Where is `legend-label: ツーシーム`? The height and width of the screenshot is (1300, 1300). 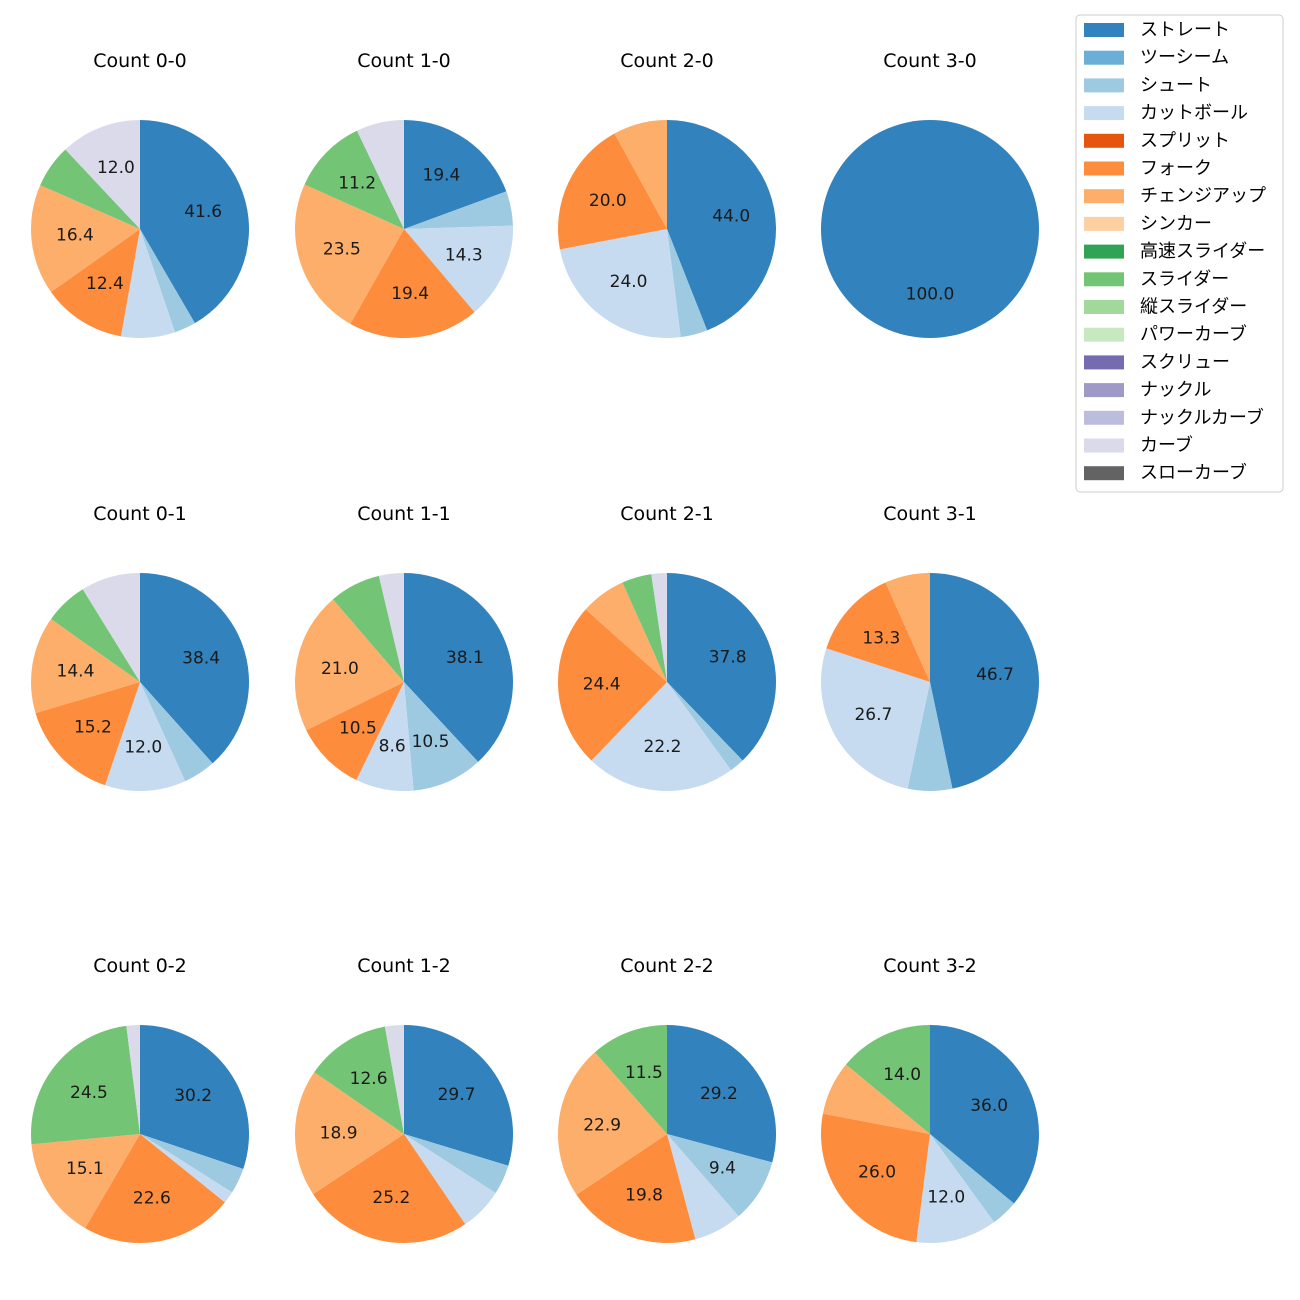 legend-label: ツーシーム is located at coordinates (1184, 57).